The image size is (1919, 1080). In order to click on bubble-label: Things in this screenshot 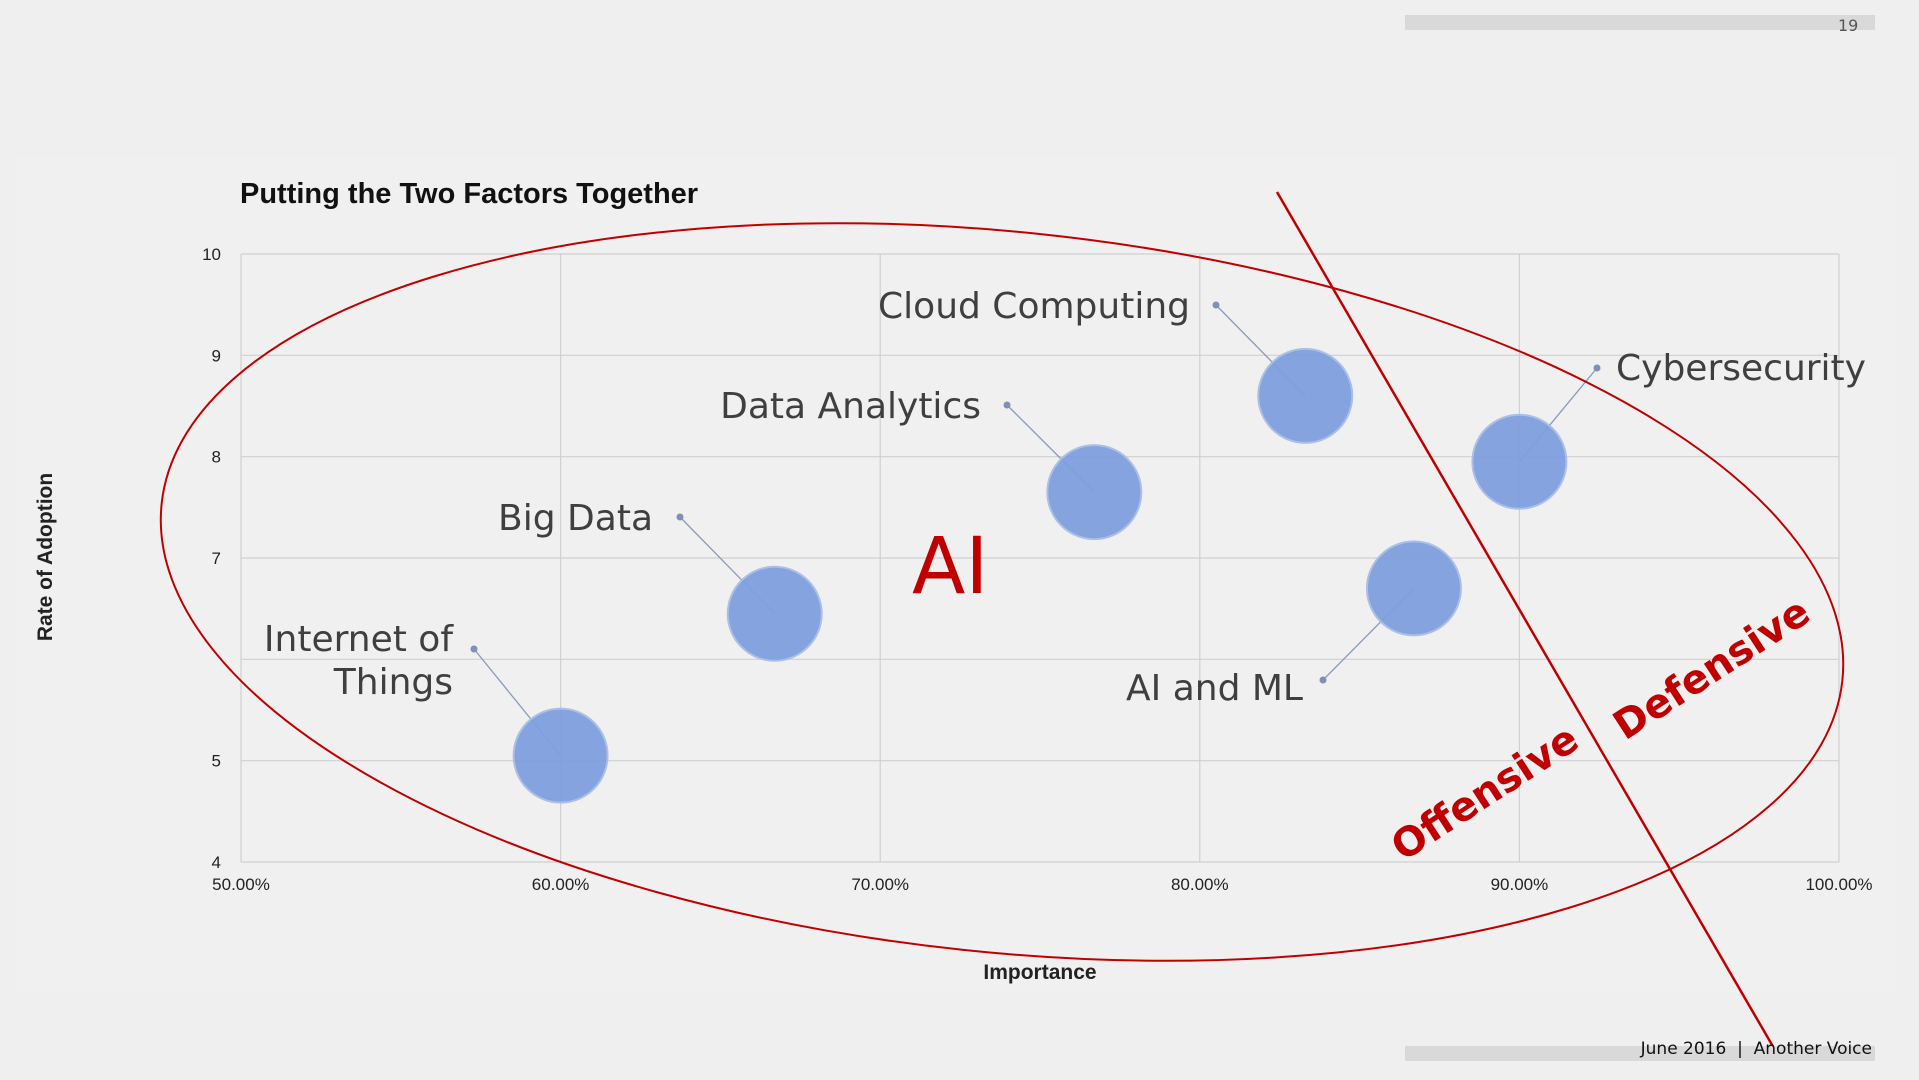, I will do `click(393, 682)`.